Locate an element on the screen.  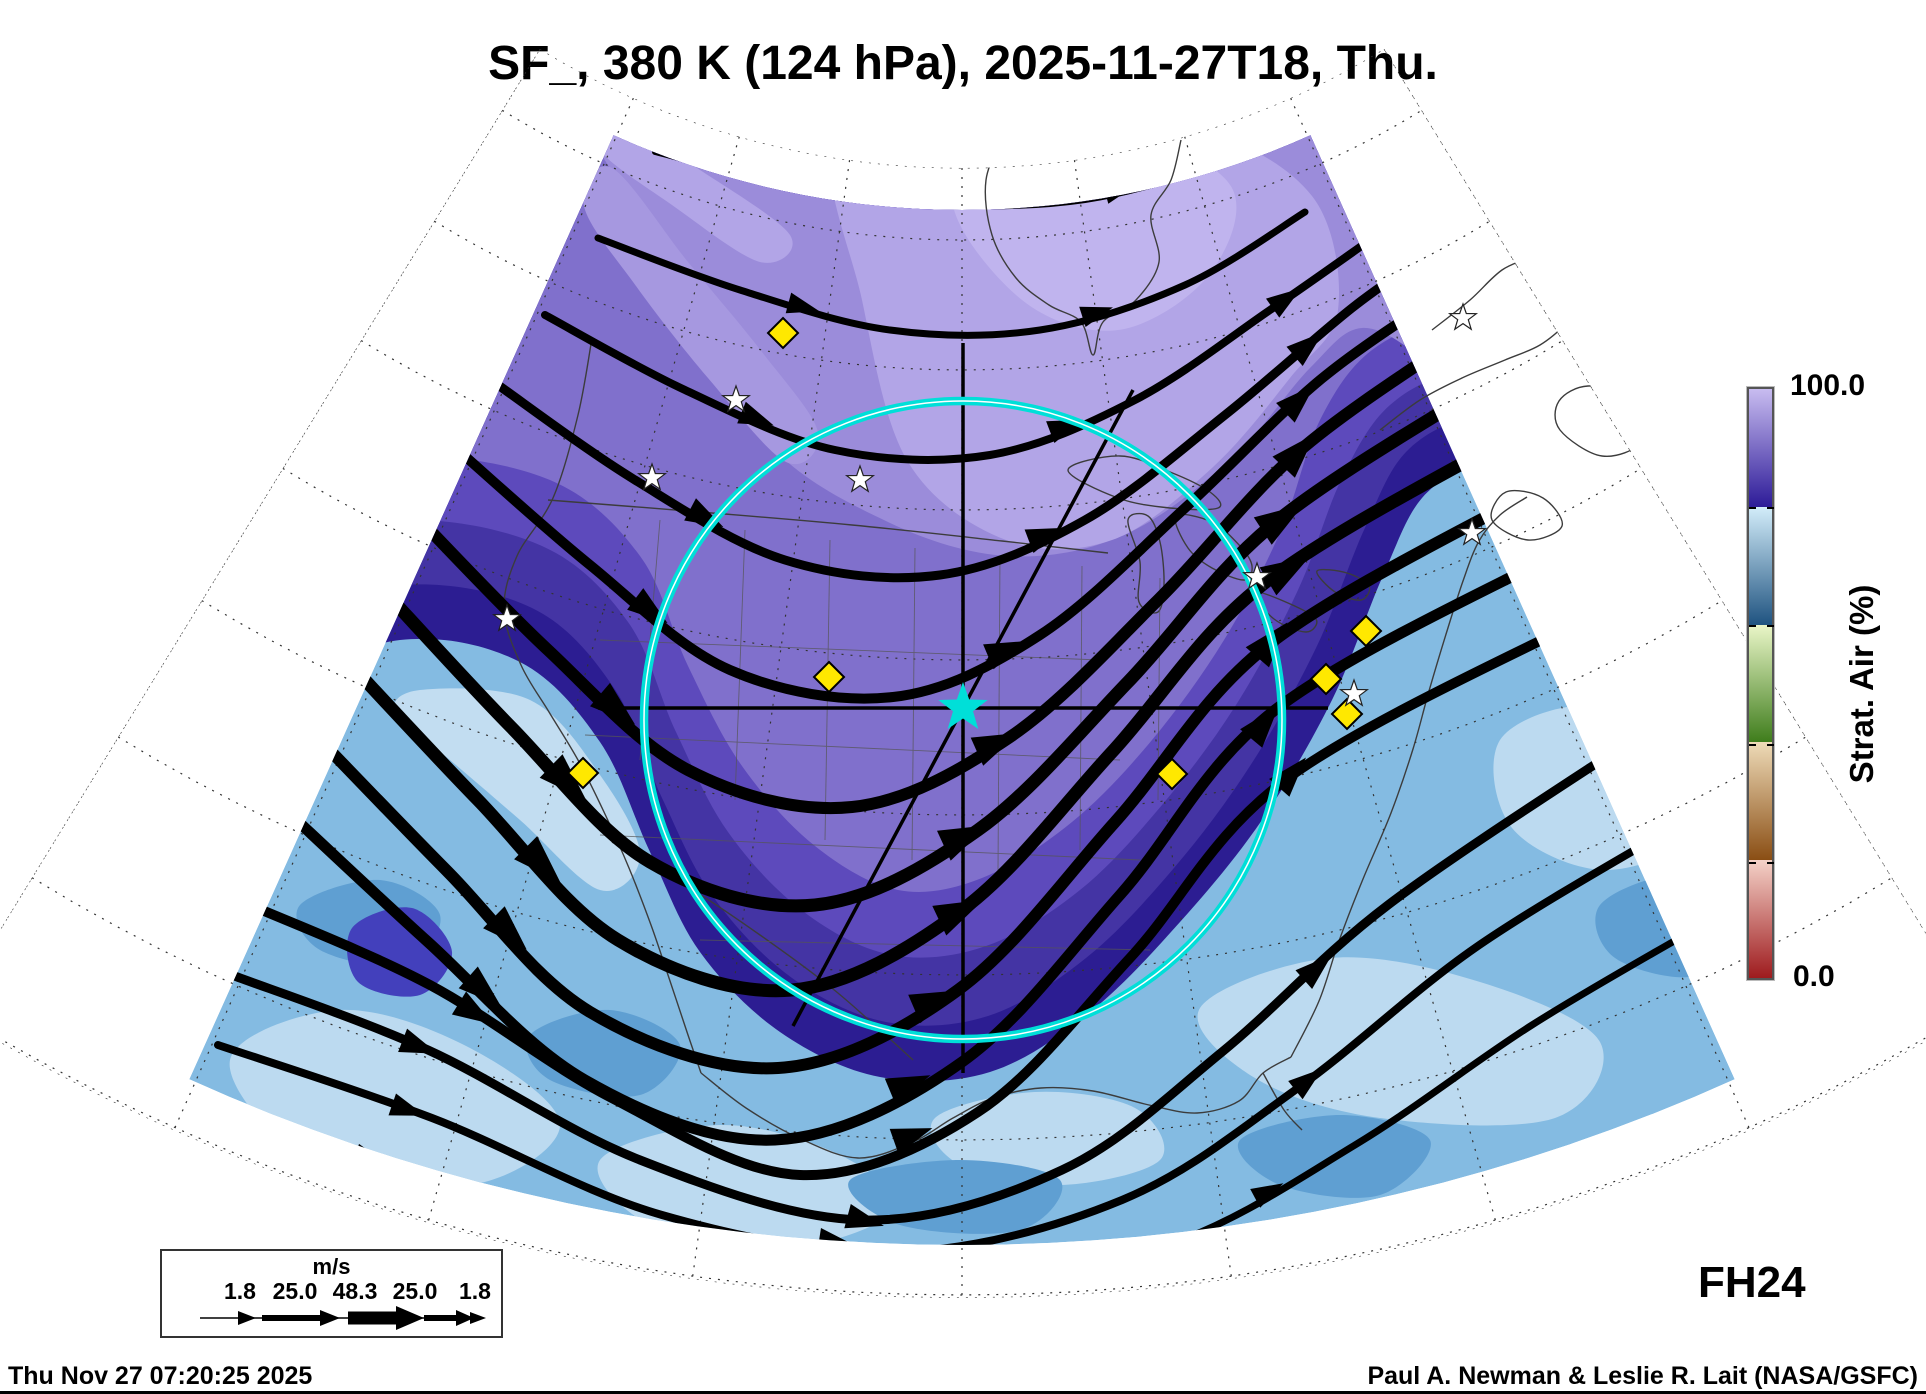
colorbar is located at coordinates (1760, 683).